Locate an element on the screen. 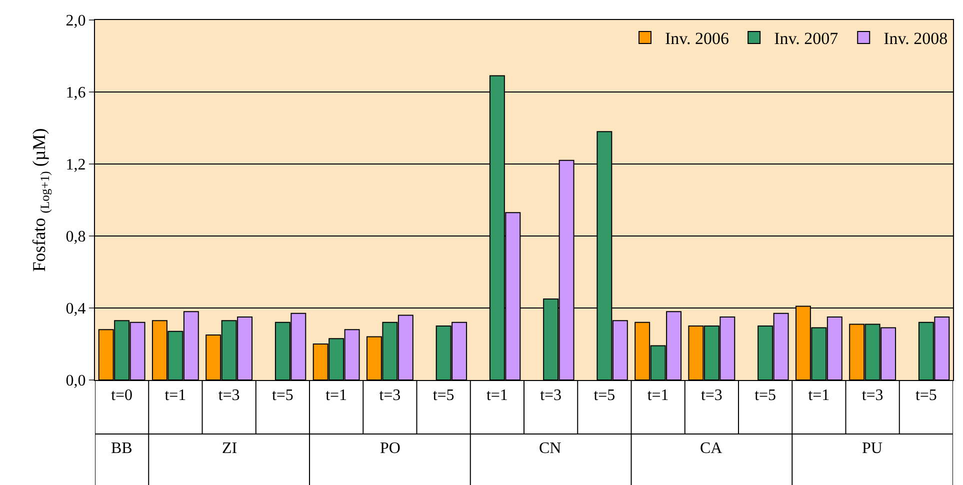 The height and width of the screenshot is (485, 963). legend-label: Inv. 2007 is located at coordinates (806, 38).